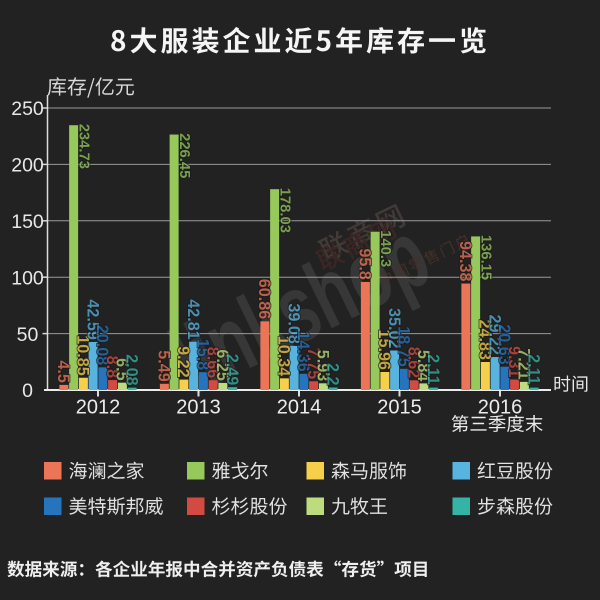 Image resolution: width=600 pixels, height=600 pixels. Describe the element at coordinates (504, 344) in the screenshot. I see `svg-text: 20.63` at that location.